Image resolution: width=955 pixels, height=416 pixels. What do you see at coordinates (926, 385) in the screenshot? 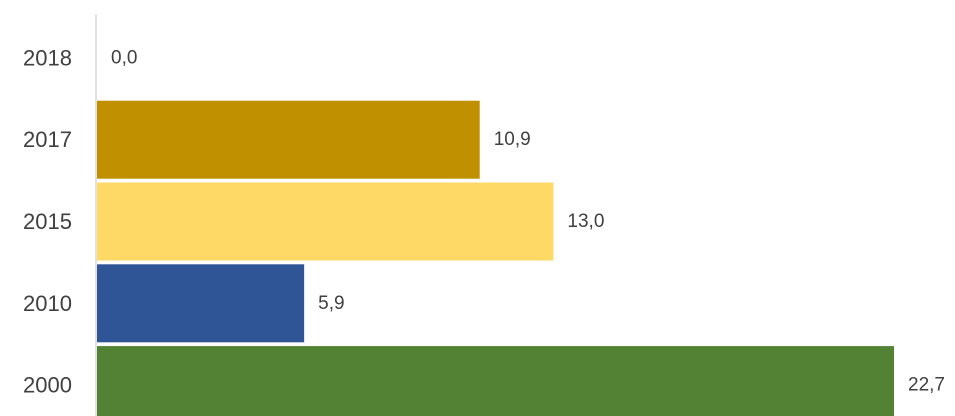
I see `data-label-2000: 22,7` at bounding box center [926, 385].